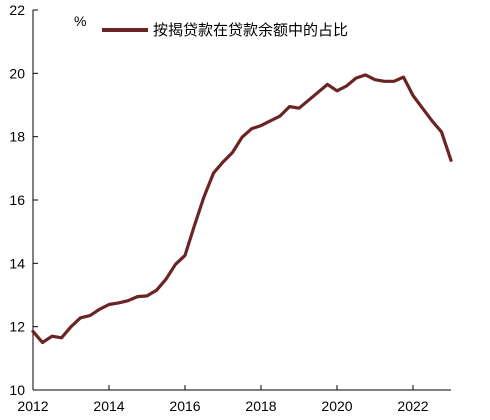  Describe the element at coordinates (17, 200) in the screenshot. I see `y-tick-label: 16` at that location.